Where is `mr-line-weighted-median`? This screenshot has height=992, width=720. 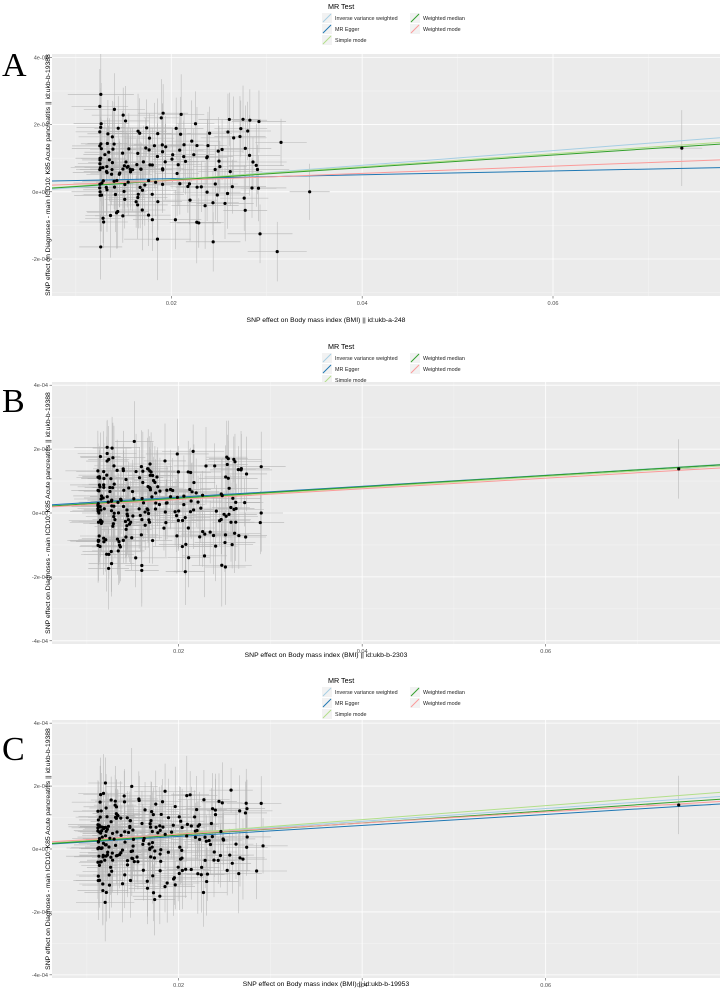 mr-line-weighted-median is located at coordinates (386, 485).